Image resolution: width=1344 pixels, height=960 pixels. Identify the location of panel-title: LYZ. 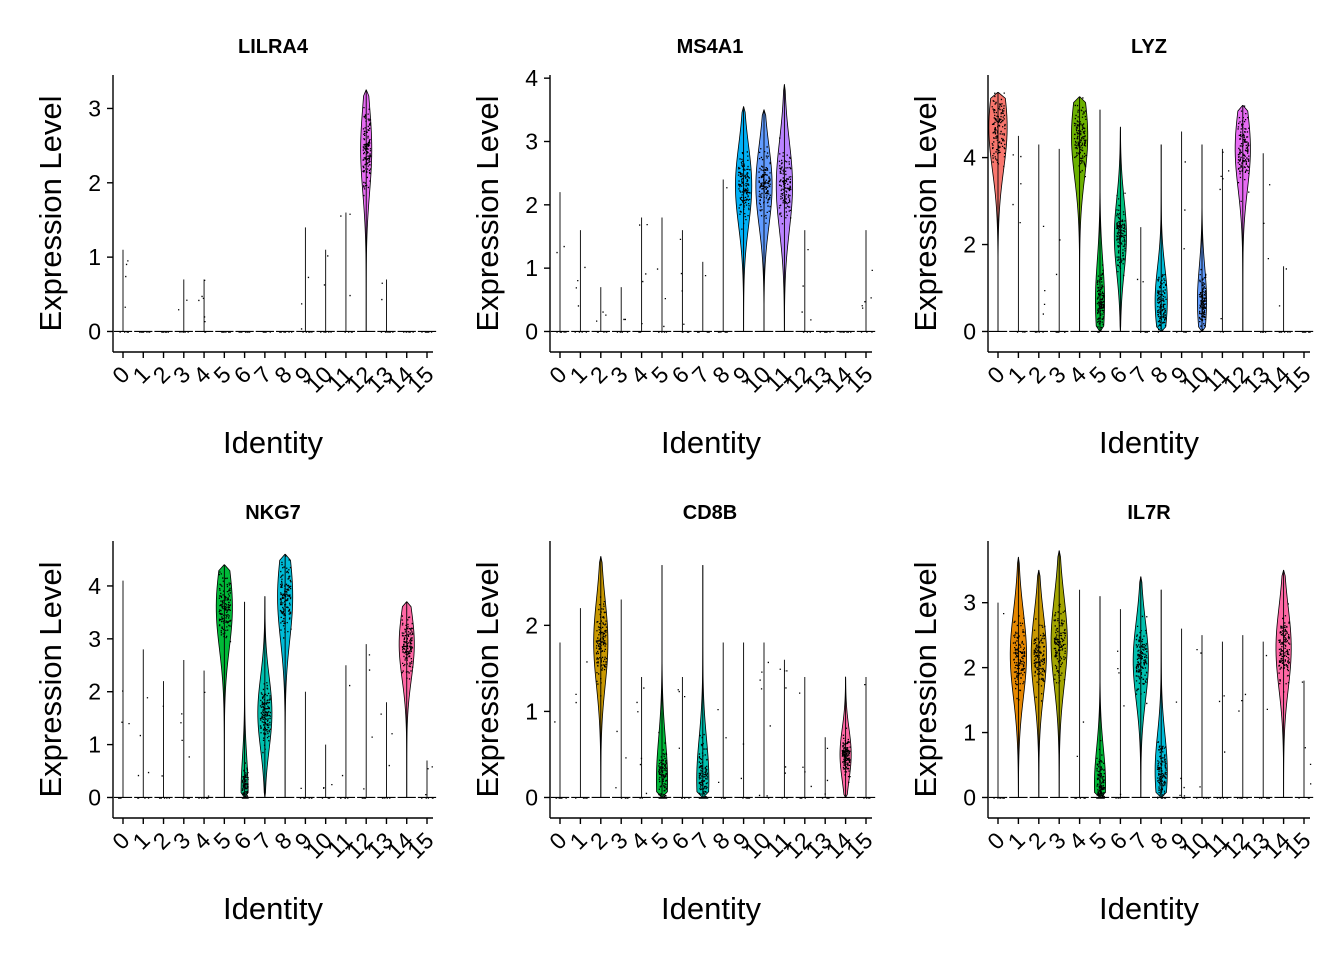
(1149, 47).